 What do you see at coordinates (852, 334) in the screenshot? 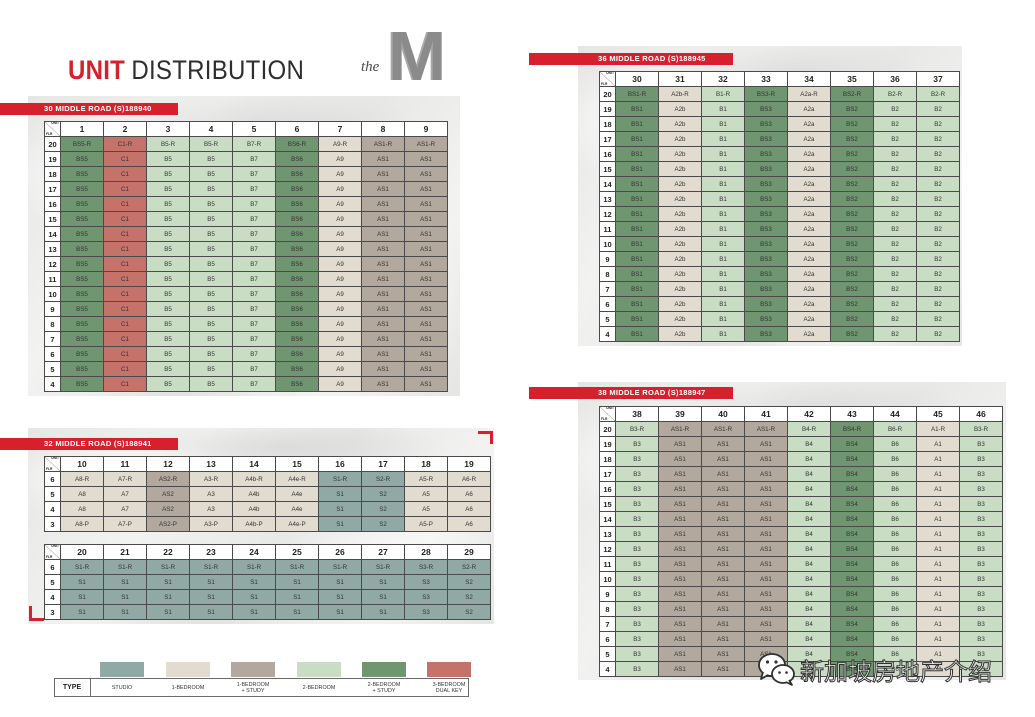
I see `unit-cell: BS2` at bounding box center [852, 334].